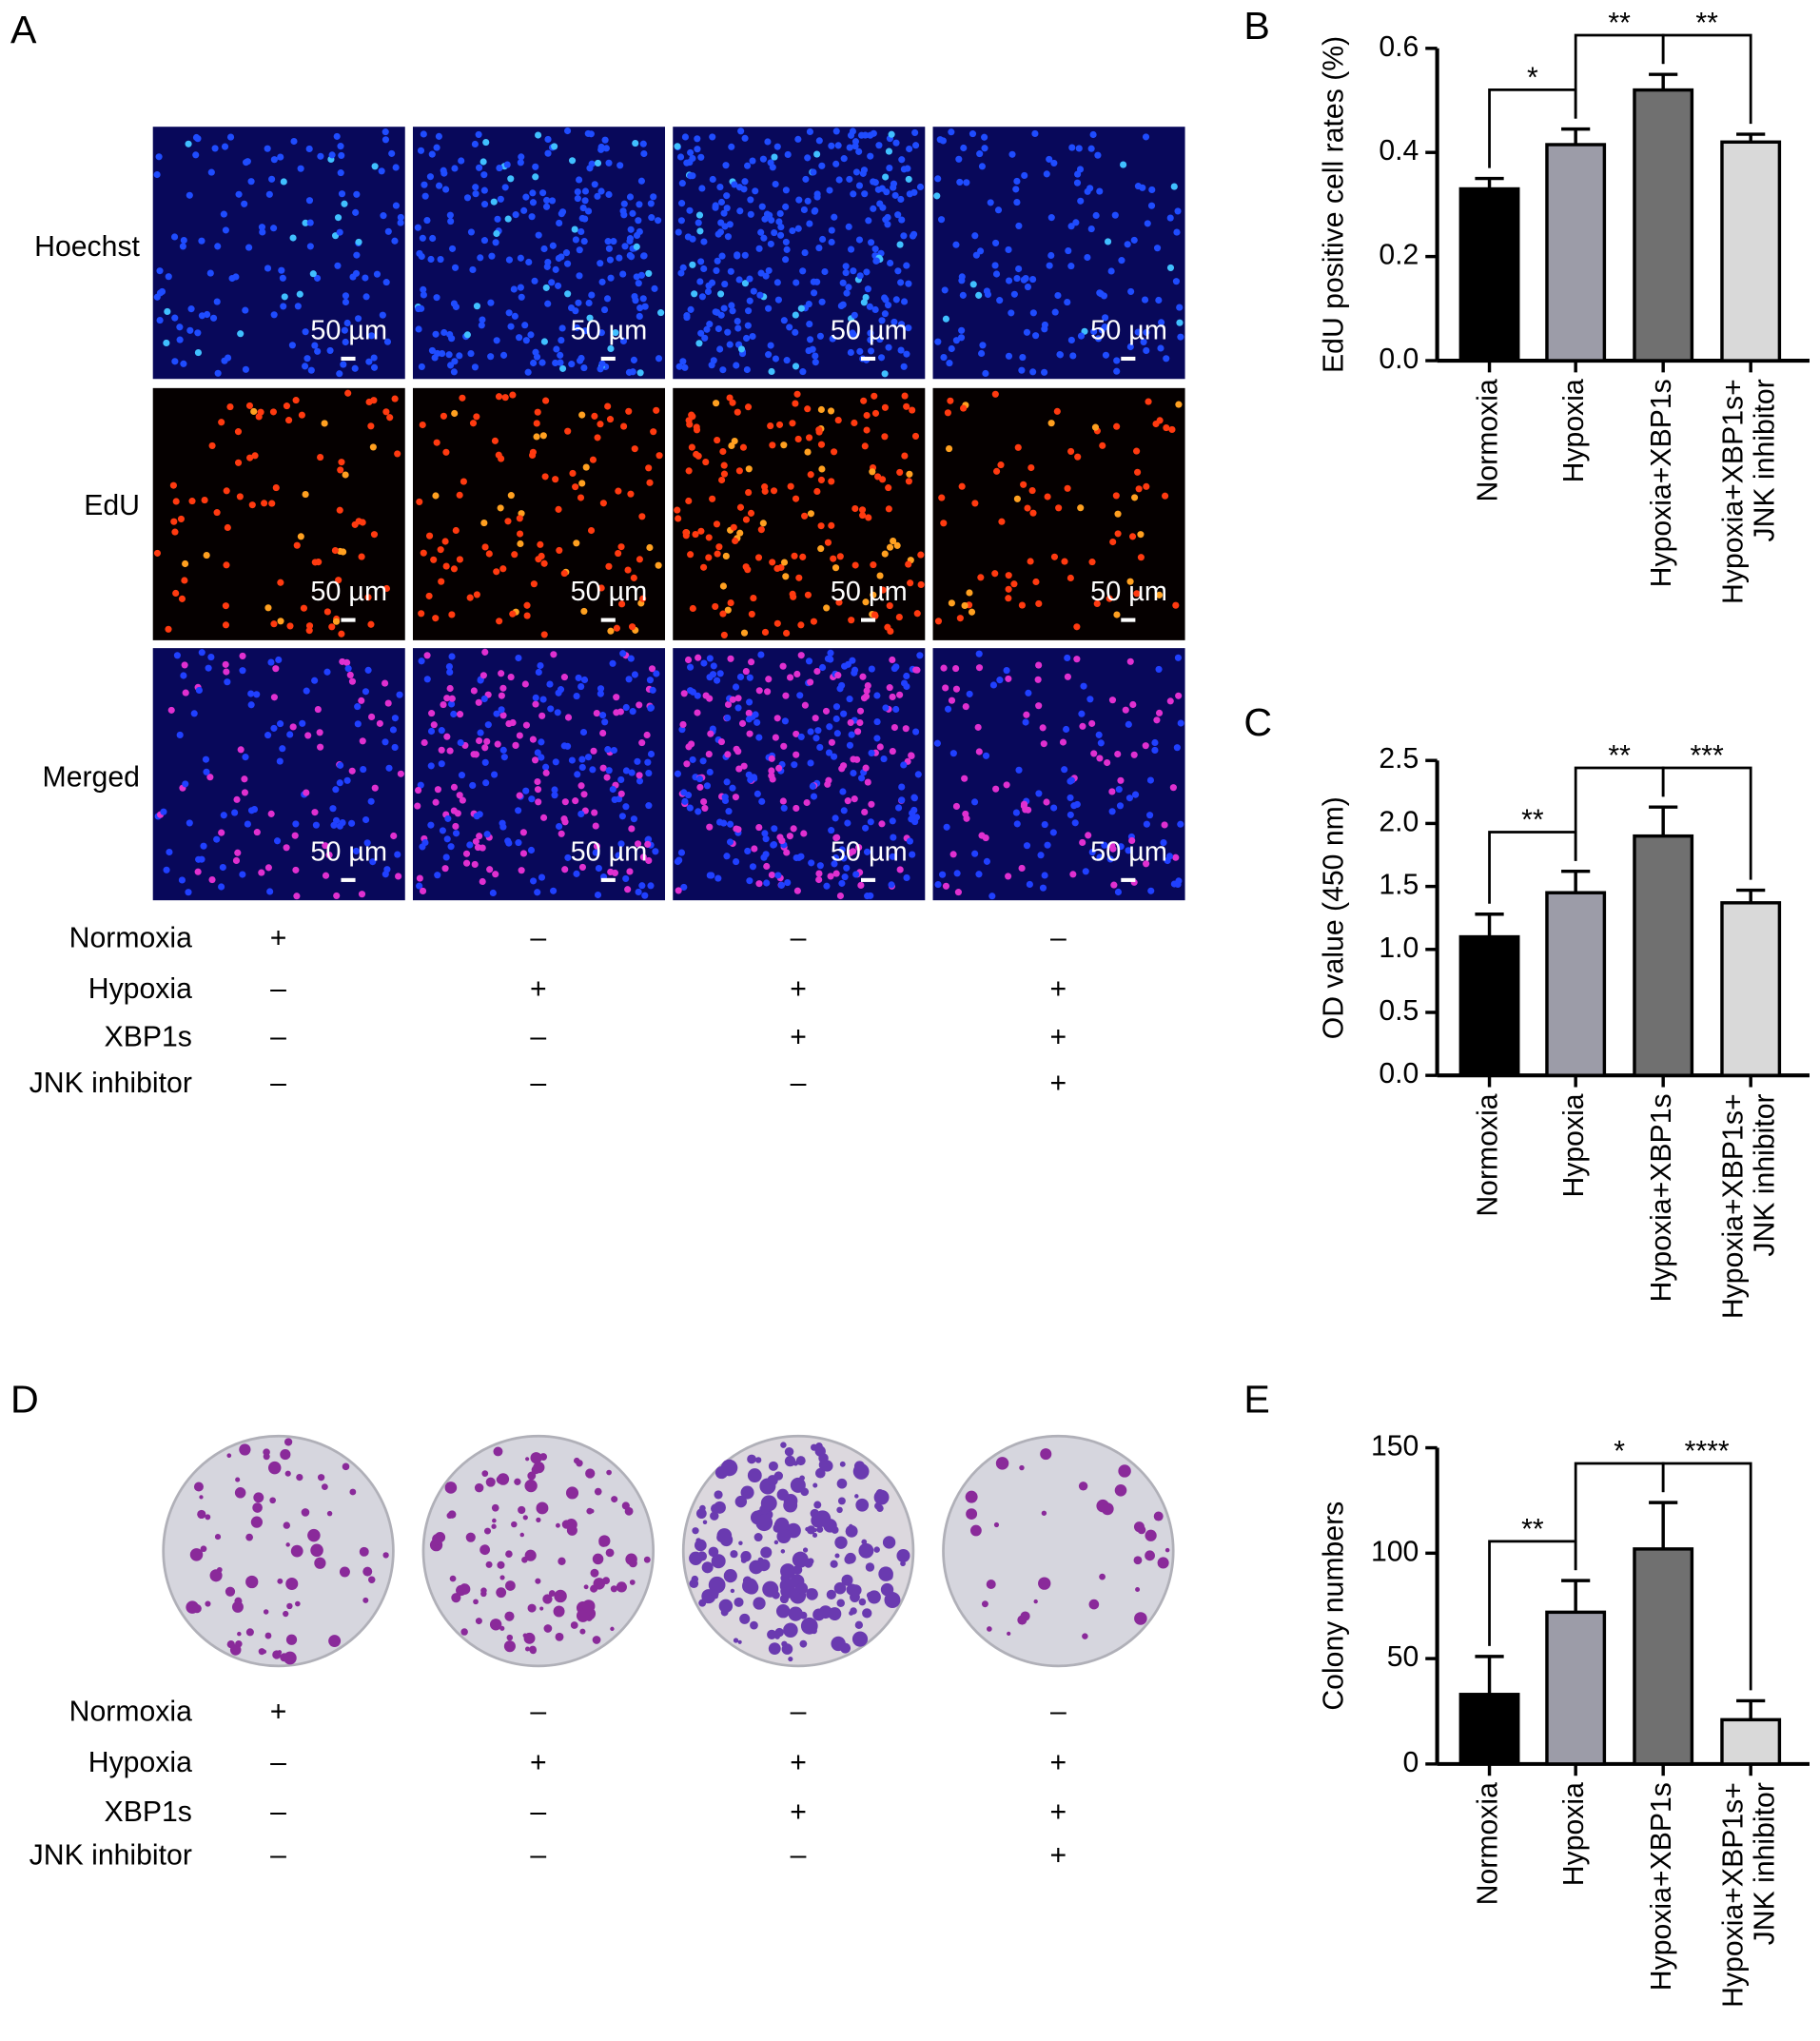  What do you see at coordinates (130, 937) in the screenshot?
I see `condition-label: Normoxia` at bounding box center [130, 937].